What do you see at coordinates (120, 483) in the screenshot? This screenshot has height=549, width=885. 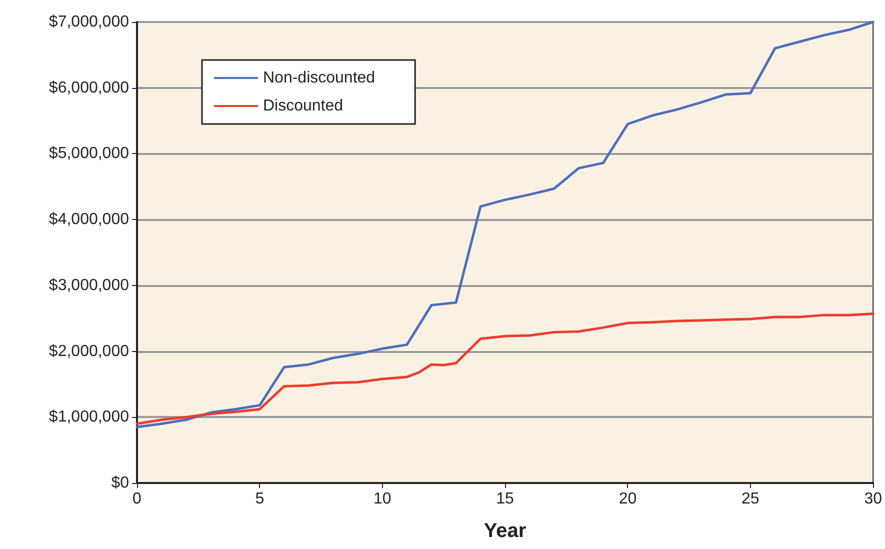 I see `y-tick-label: $0` at bounding box center [120, 483].